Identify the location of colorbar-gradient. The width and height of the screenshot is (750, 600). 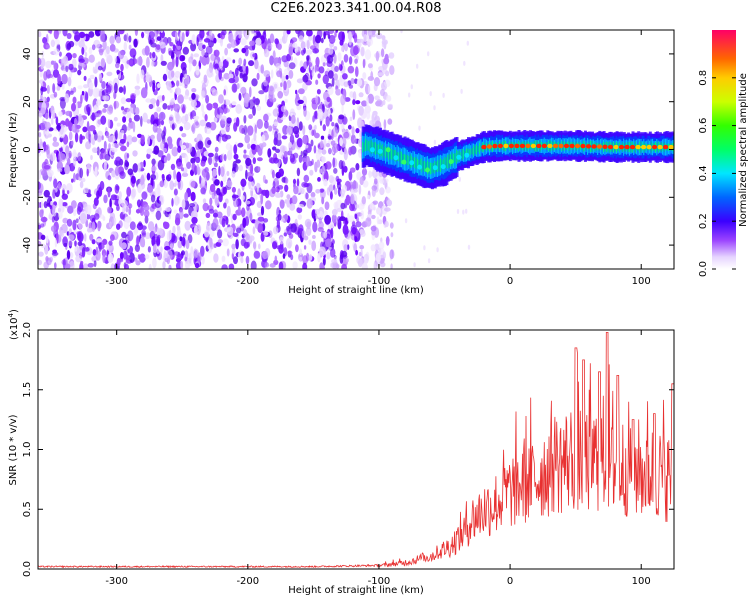
(724, 149).